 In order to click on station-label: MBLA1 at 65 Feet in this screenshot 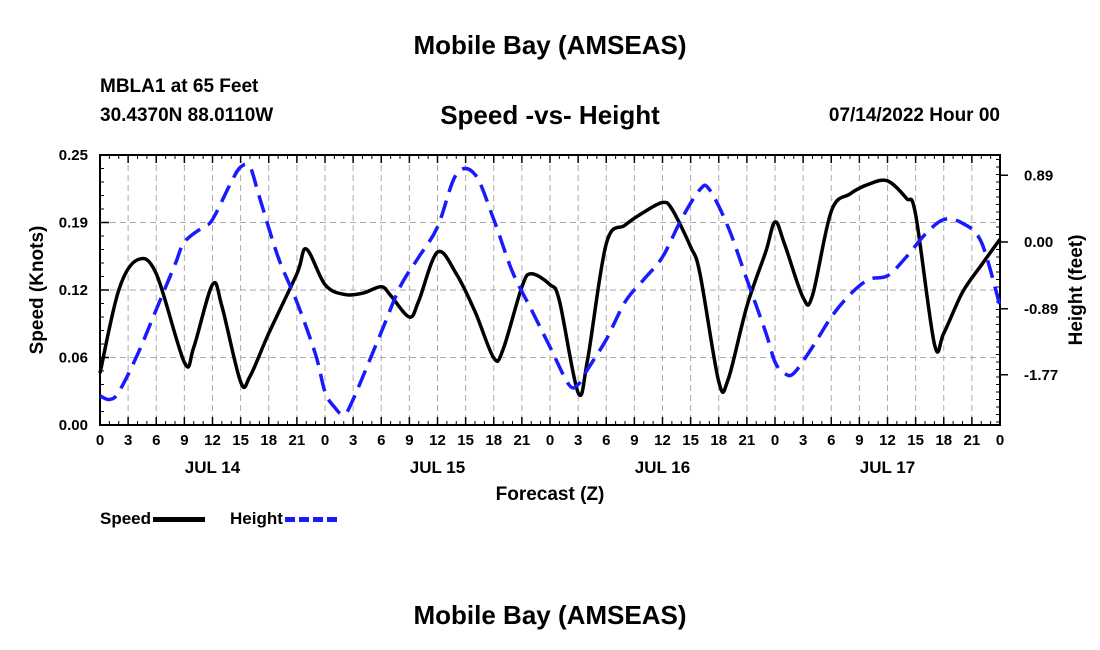, I will do `click(179, 86)`.